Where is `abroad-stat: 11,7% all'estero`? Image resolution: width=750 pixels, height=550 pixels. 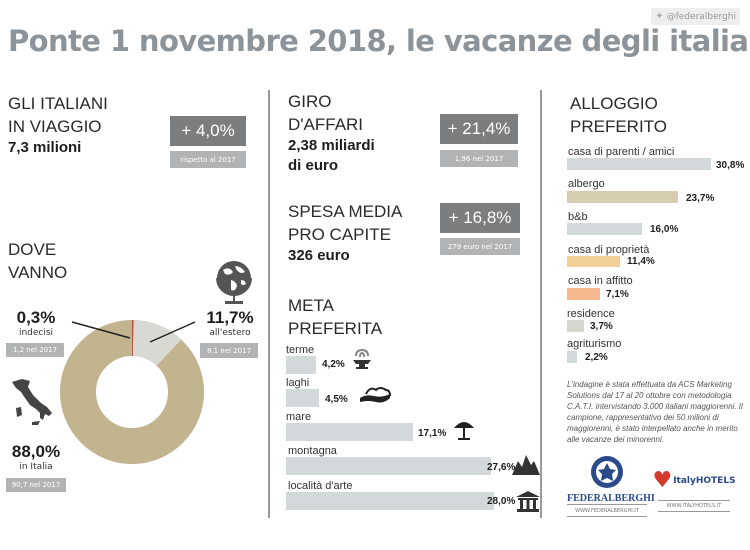
abroad-stat: 11,7% all'estero is located at coordinates (230, 323).